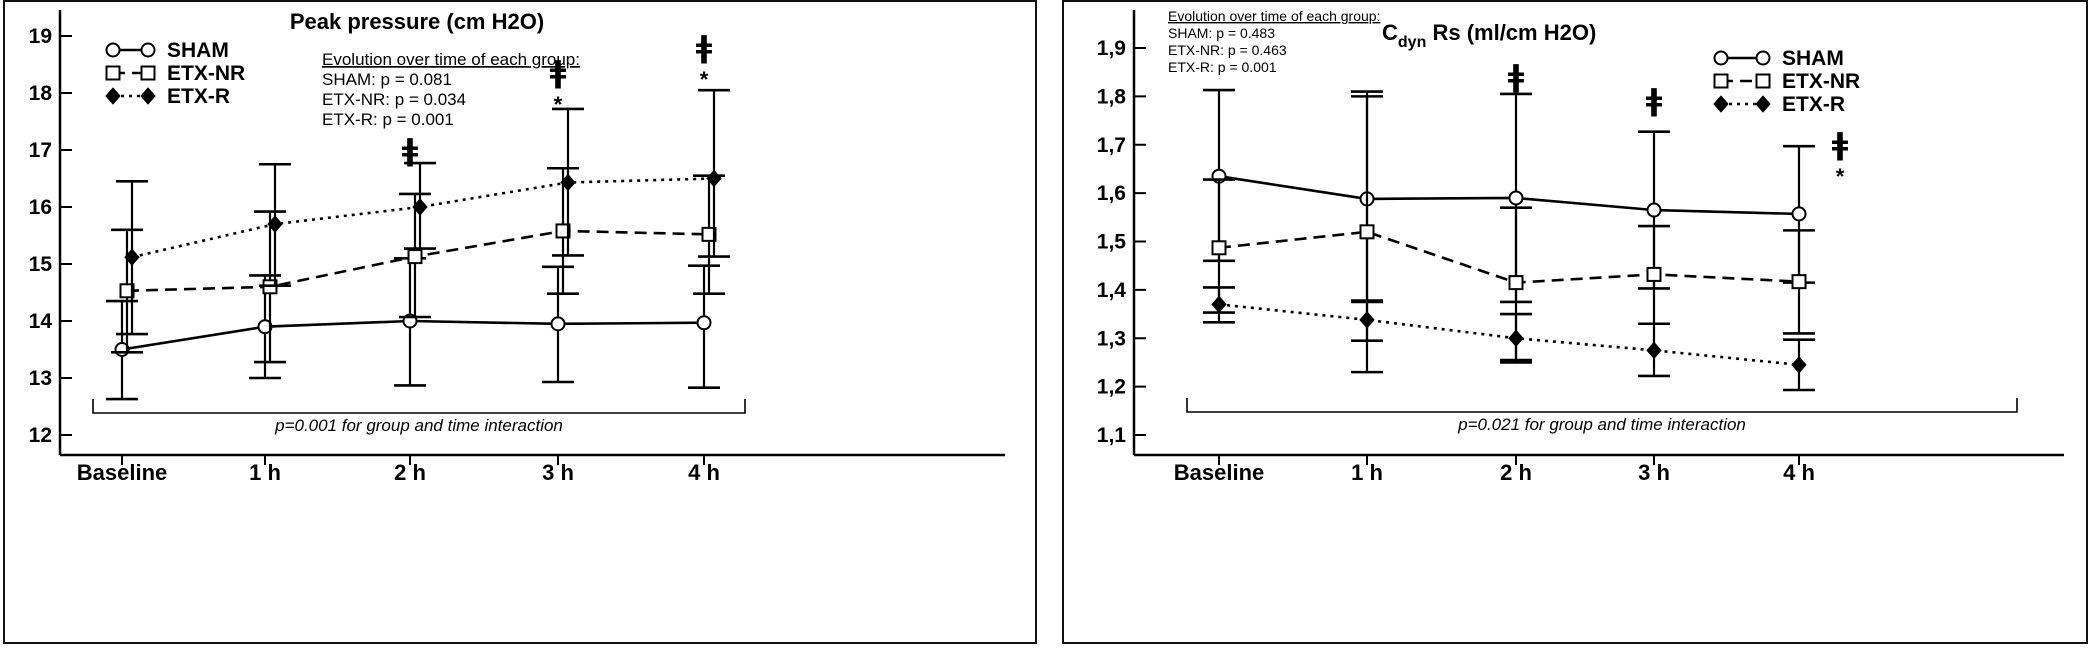  Describe the element at coordinates (1601, 424) in the screenshot. I see `interaction-text: p=0.021 for group and time interaction` at that location.